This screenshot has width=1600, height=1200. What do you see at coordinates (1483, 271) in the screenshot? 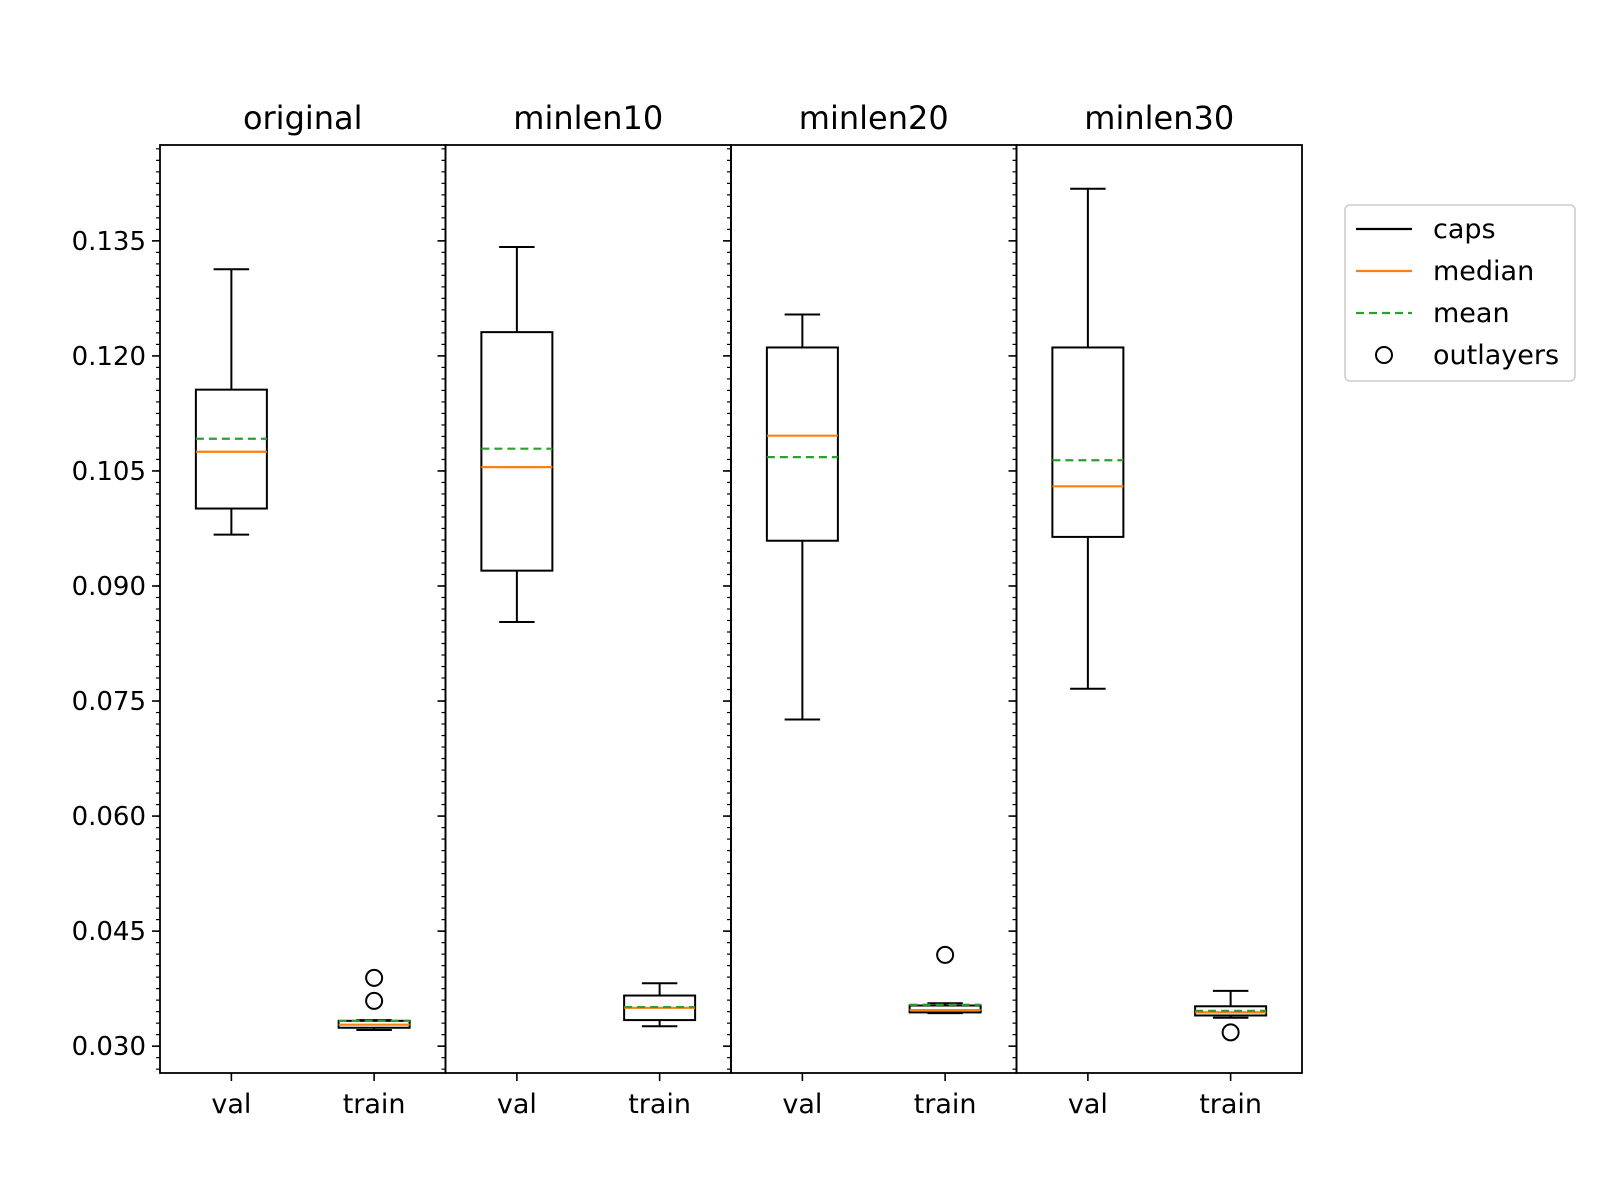
I see `legend-label: median` at bounding box center [1483, 271].